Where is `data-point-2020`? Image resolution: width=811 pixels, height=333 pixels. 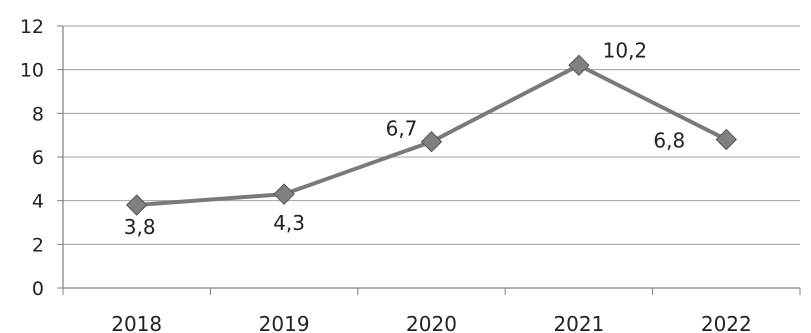 data-point-2020 is located at coordinates (431, 142).